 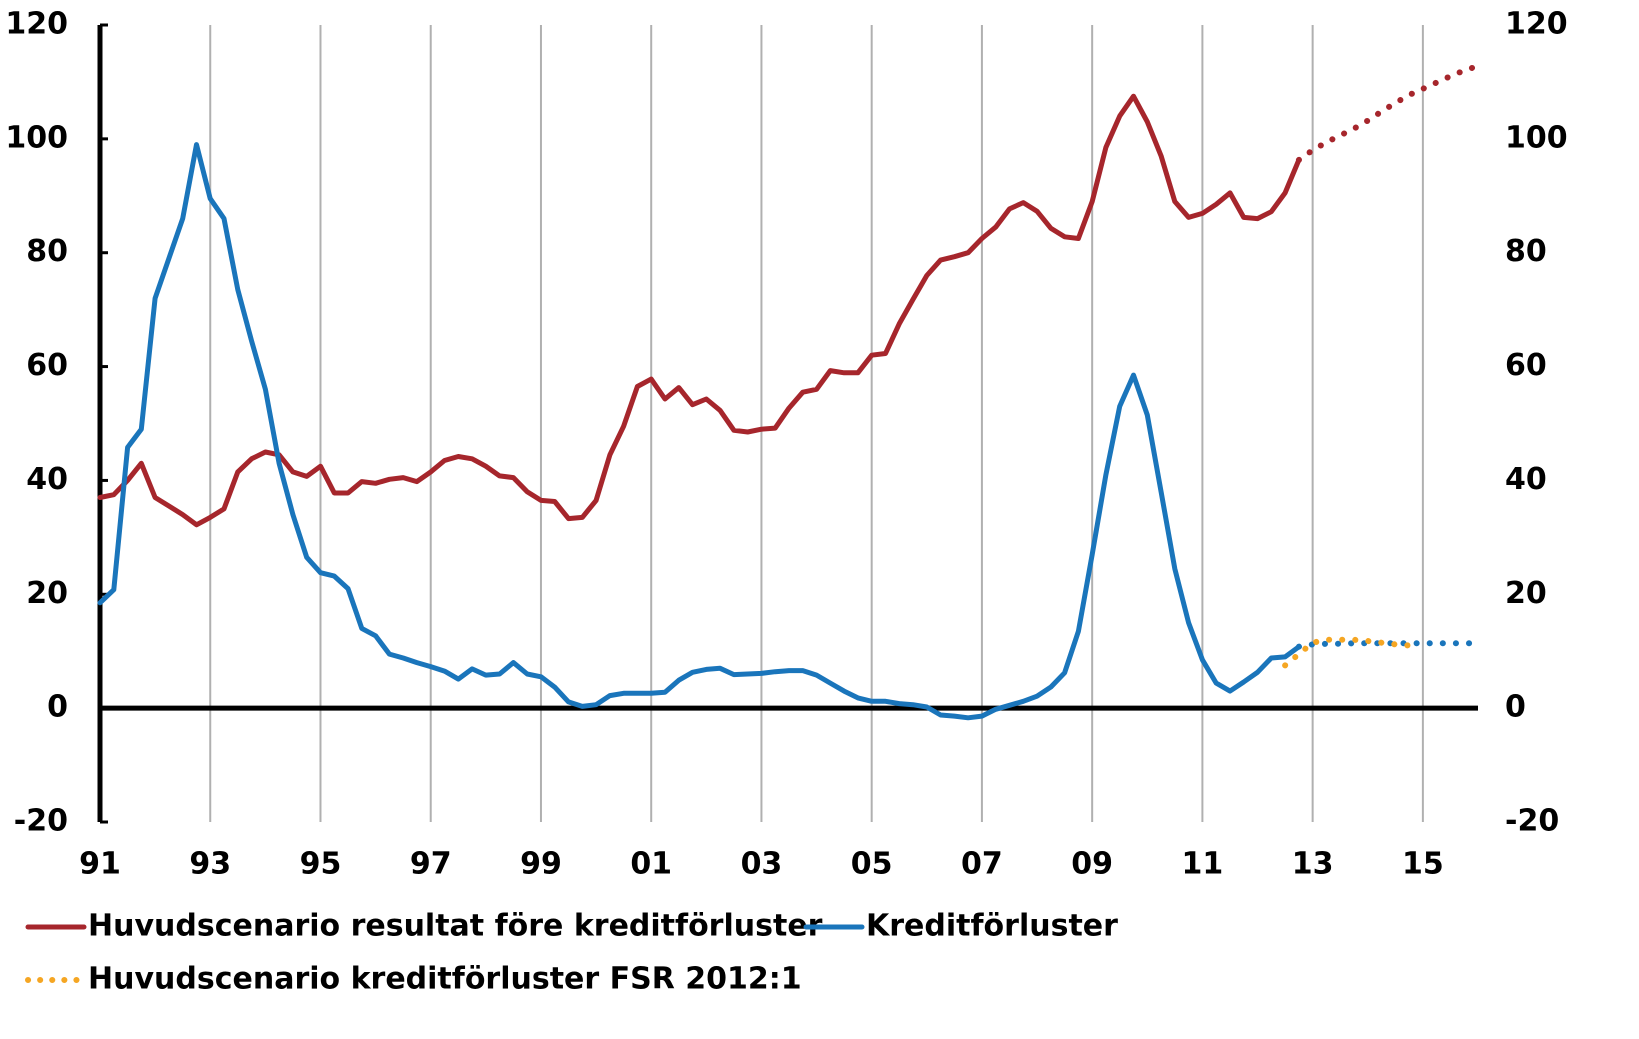 What do you see at coordinates (982, 864) in the screenshot?
I see `x-tick-label: 07` at bounding box center [982, 864].